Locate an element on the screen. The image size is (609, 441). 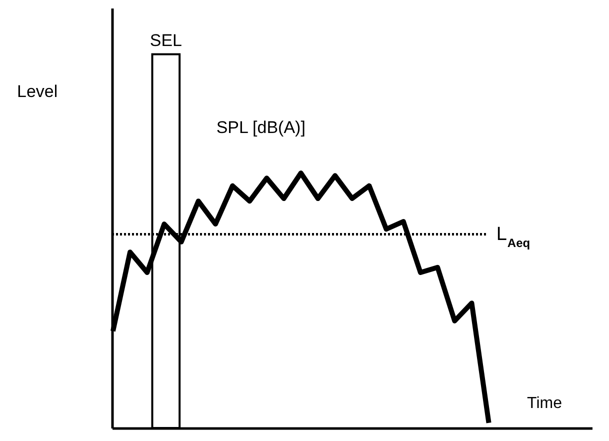
text: SEL is located at coordinates (166, 40).